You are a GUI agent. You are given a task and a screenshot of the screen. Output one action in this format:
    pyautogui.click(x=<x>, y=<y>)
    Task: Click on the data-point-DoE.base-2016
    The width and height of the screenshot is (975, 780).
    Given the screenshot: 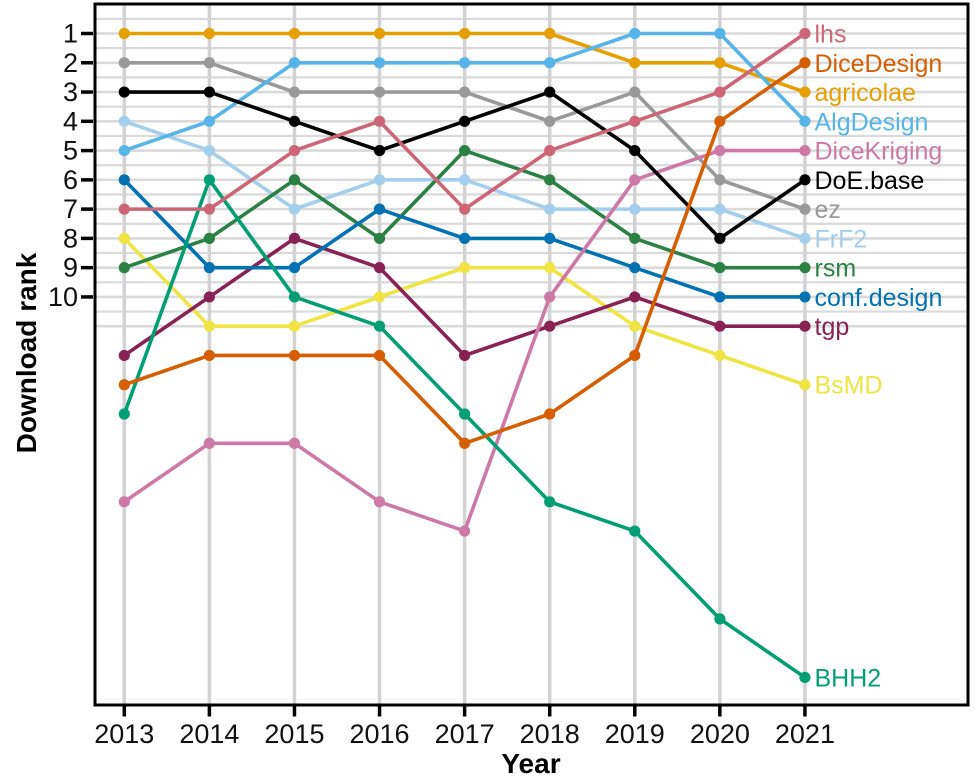 What is the action you would take?
    pyautogui.click(x=379, y=150)
    